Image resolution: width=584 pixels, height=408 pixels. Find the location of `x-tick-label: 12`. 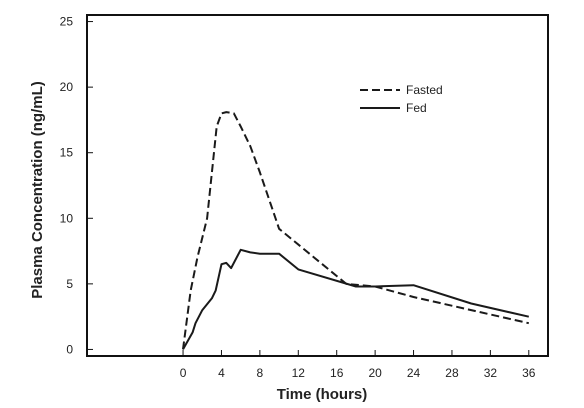

x-tick-label: 12 is located at coordinates (299, 373).